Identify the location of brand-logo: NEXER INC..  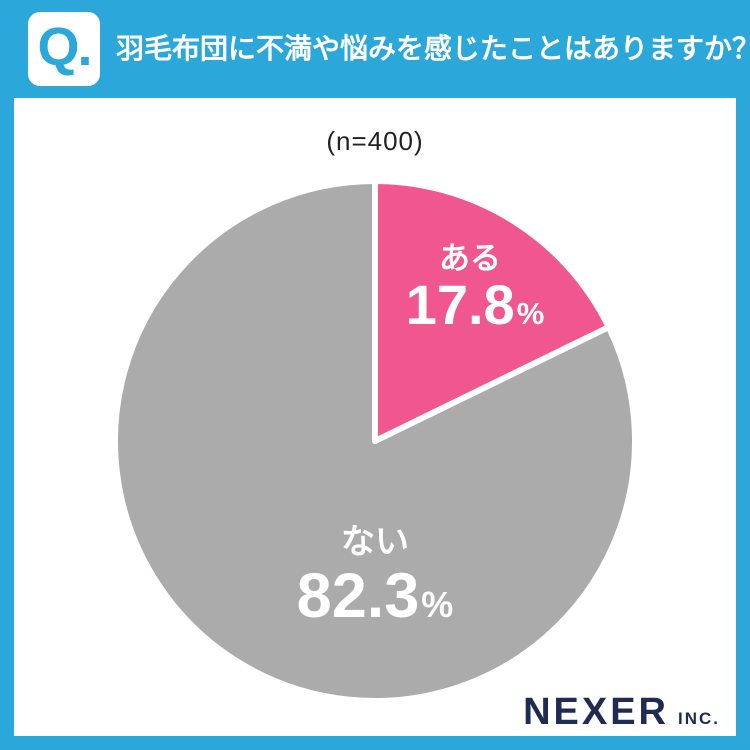
(621, 712).